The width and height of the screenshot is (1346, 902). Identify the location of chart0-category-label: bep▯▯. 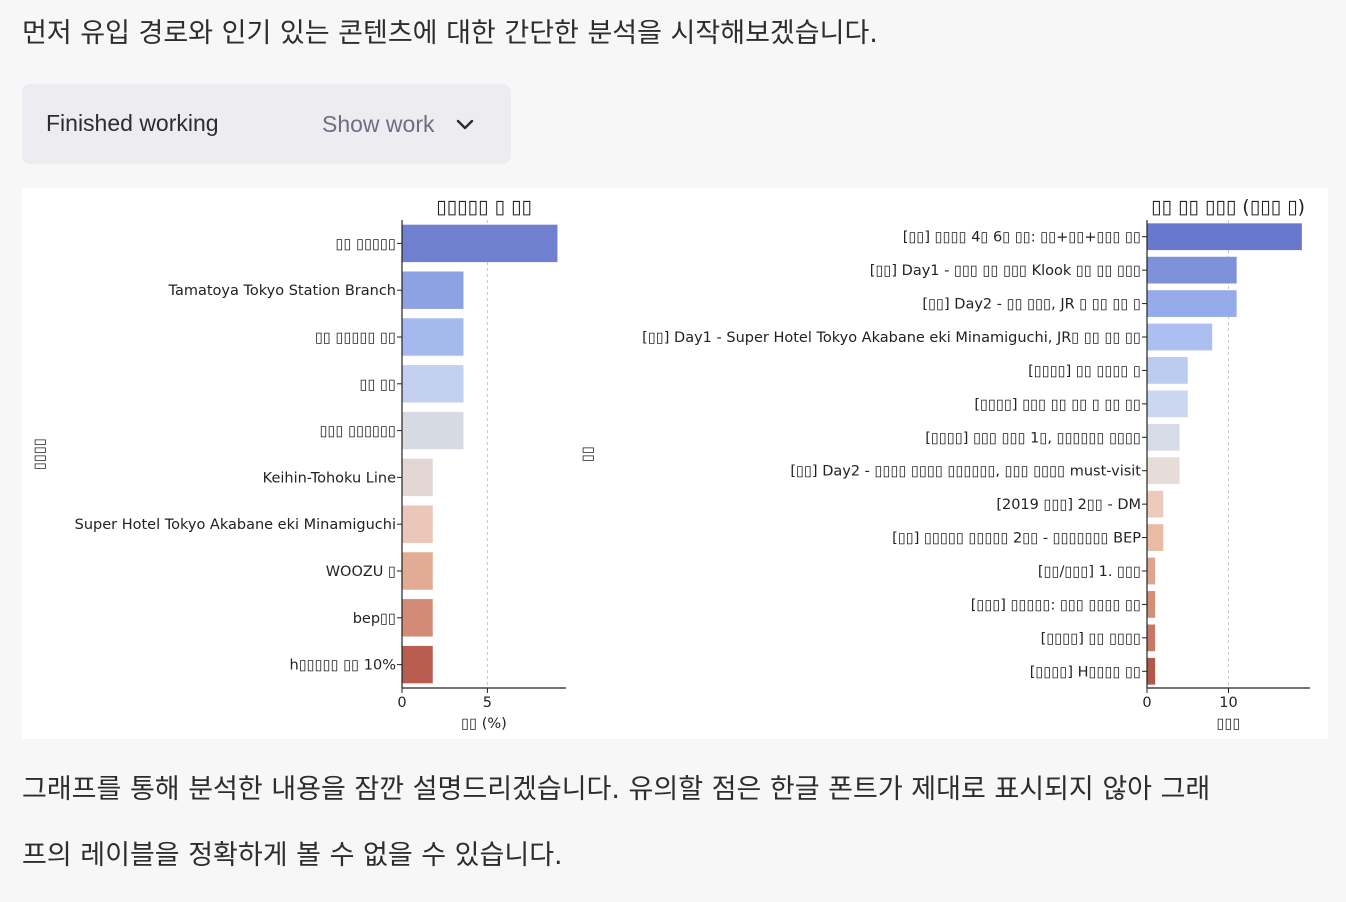
(374, 619).